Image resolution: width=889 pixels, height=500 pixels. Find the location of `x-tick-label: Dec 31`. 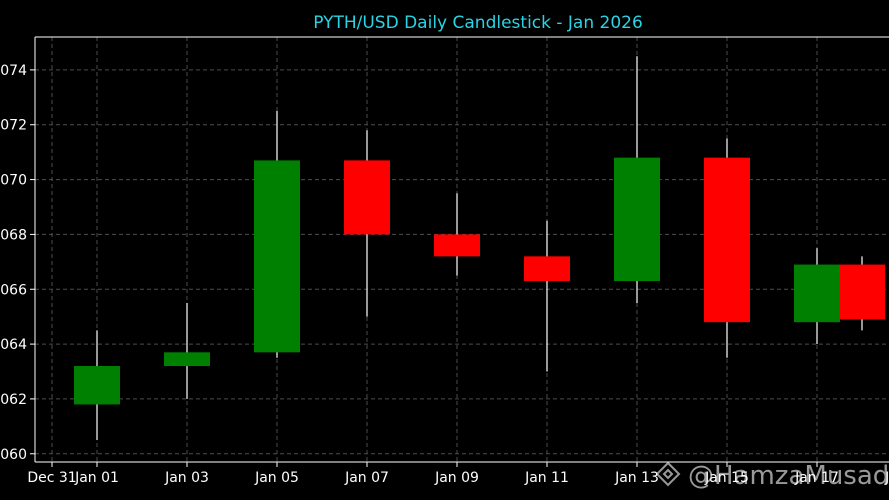

x-tick-label: Dec 31 is located at coordinates (51, 478).